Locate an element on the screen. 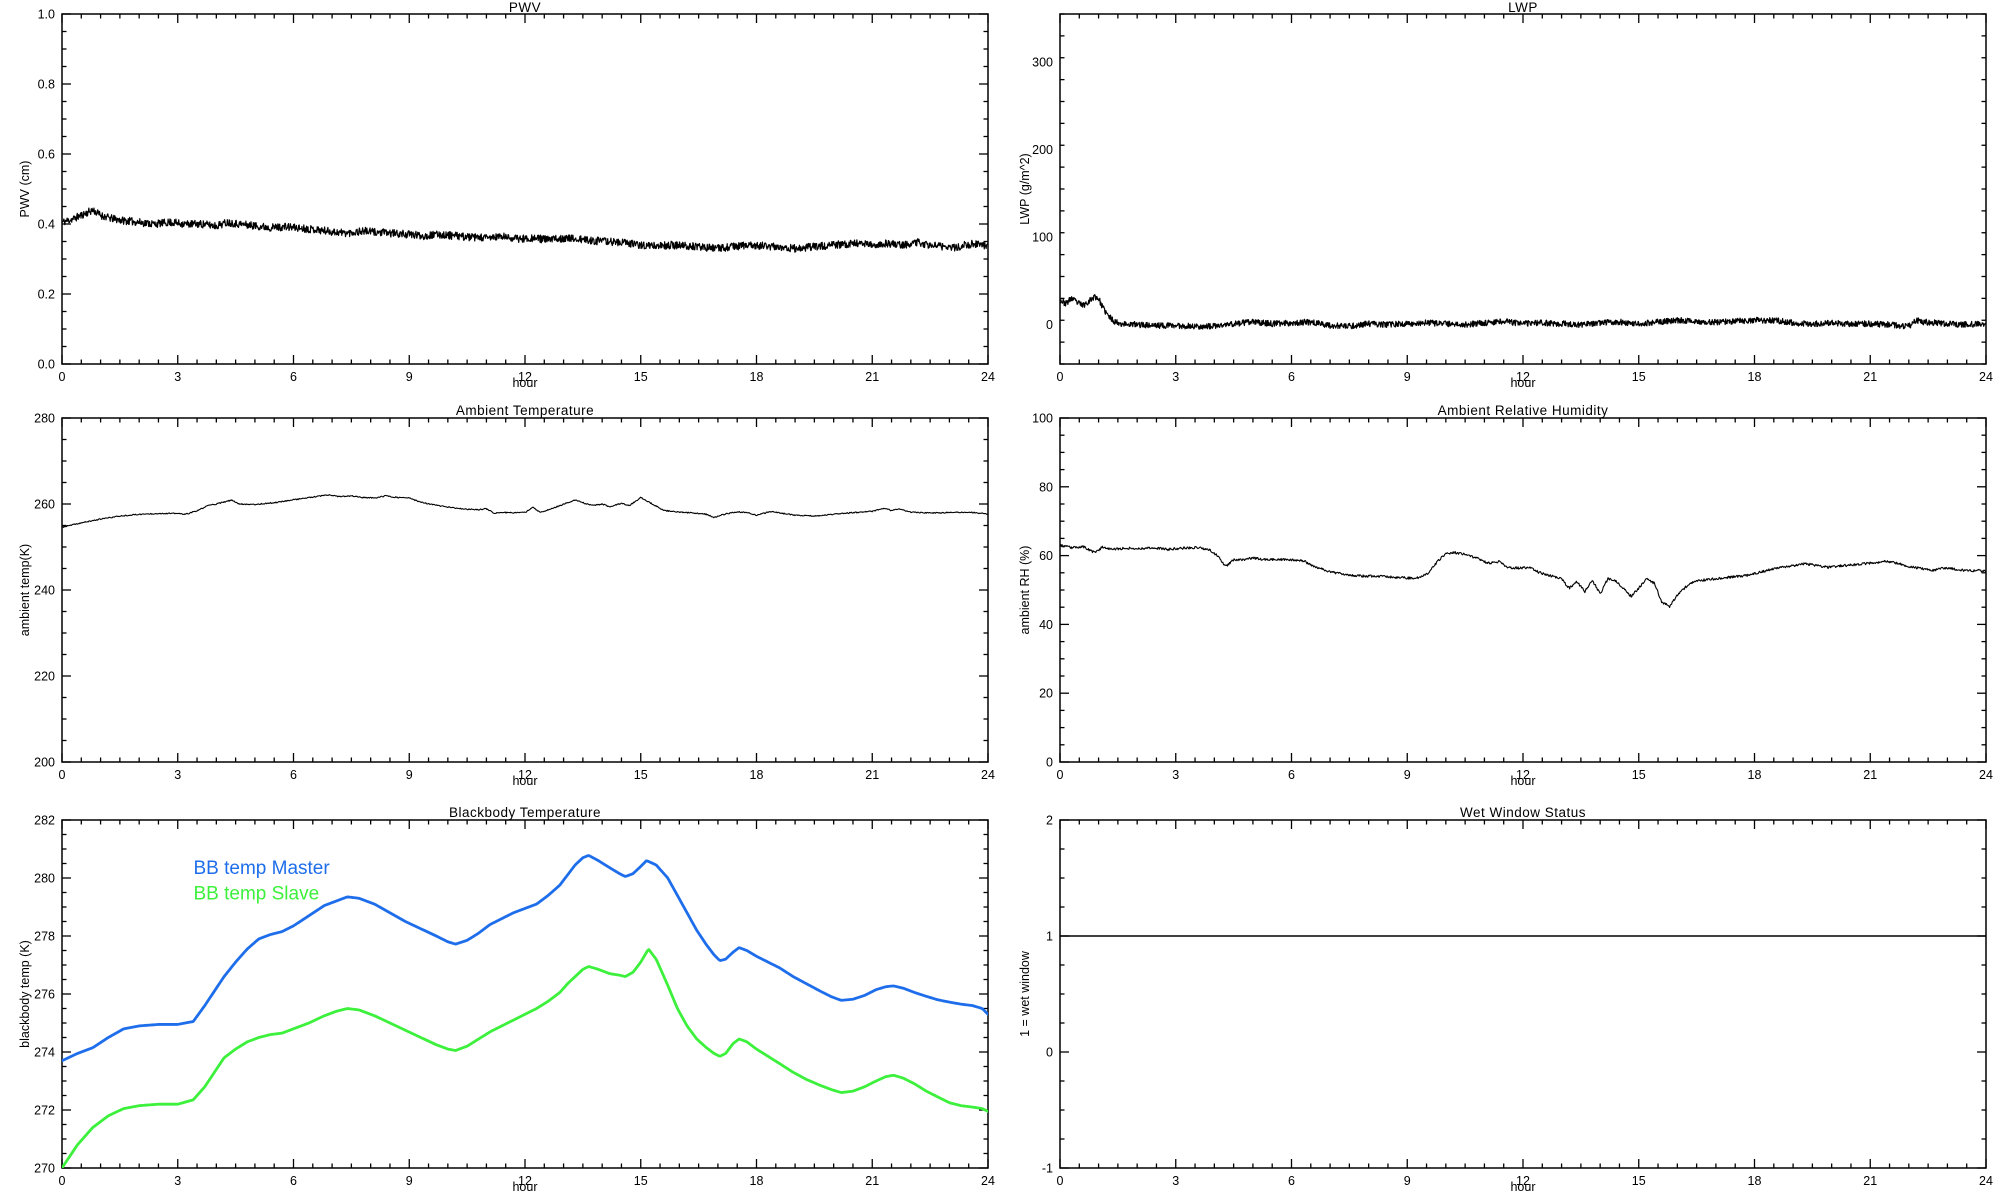  bb-temp-slave is located at coordinates (525, 1058).